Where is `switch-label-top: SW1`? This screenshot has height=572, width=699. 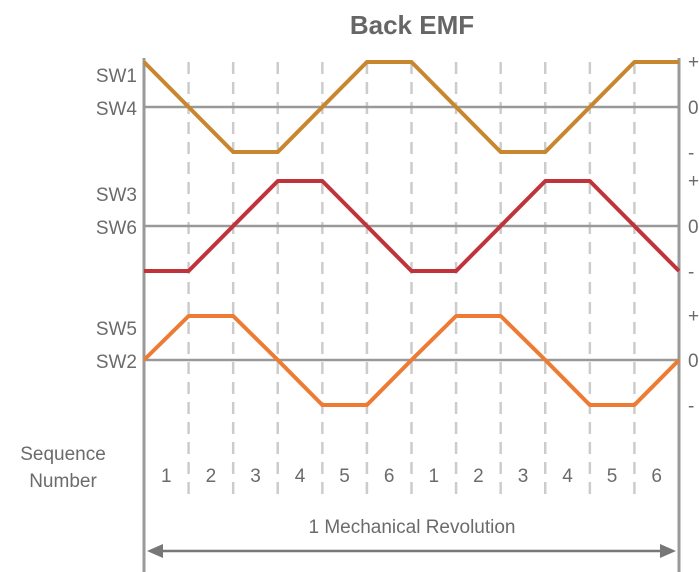
switch-label-top: SW1 is located at coordinates (116, 76).